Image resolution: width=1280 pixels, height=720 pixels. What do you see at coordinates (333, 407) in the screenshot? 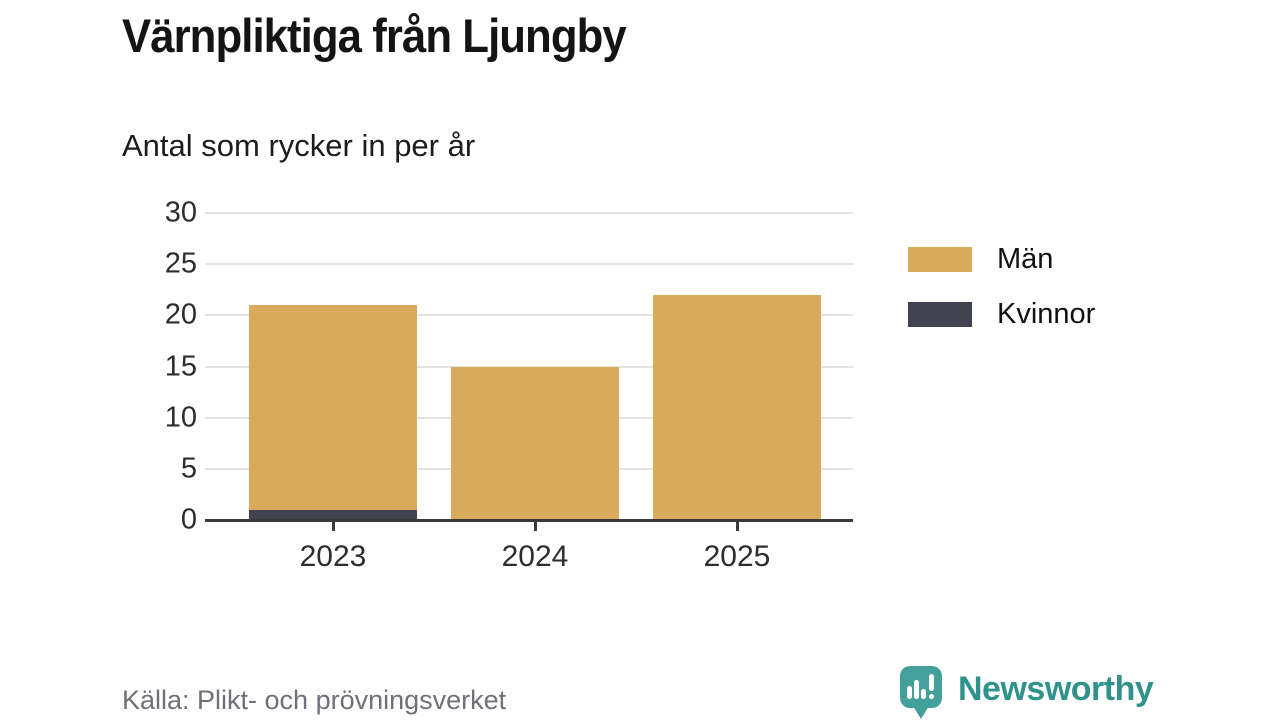
I see `bar-segment-män-2023` at bounding box center [333, 407].